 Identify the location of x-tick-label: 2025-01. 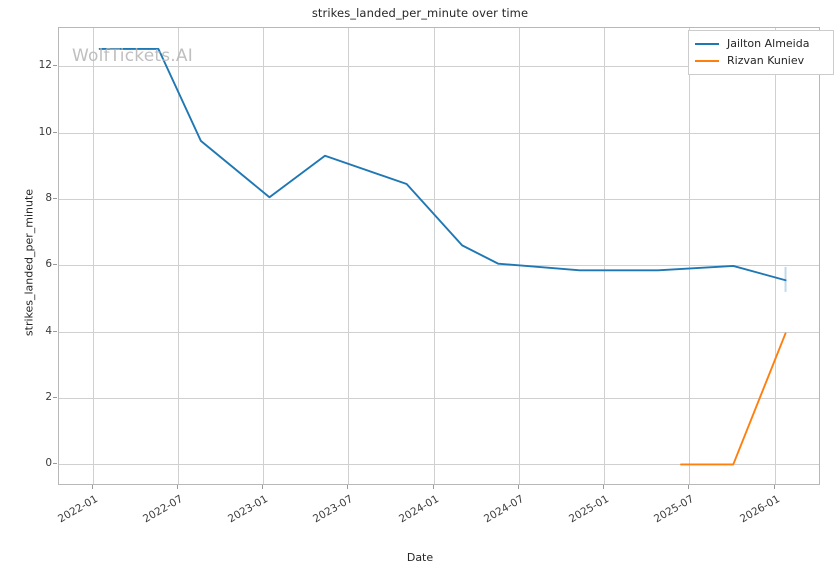
(589, 509).